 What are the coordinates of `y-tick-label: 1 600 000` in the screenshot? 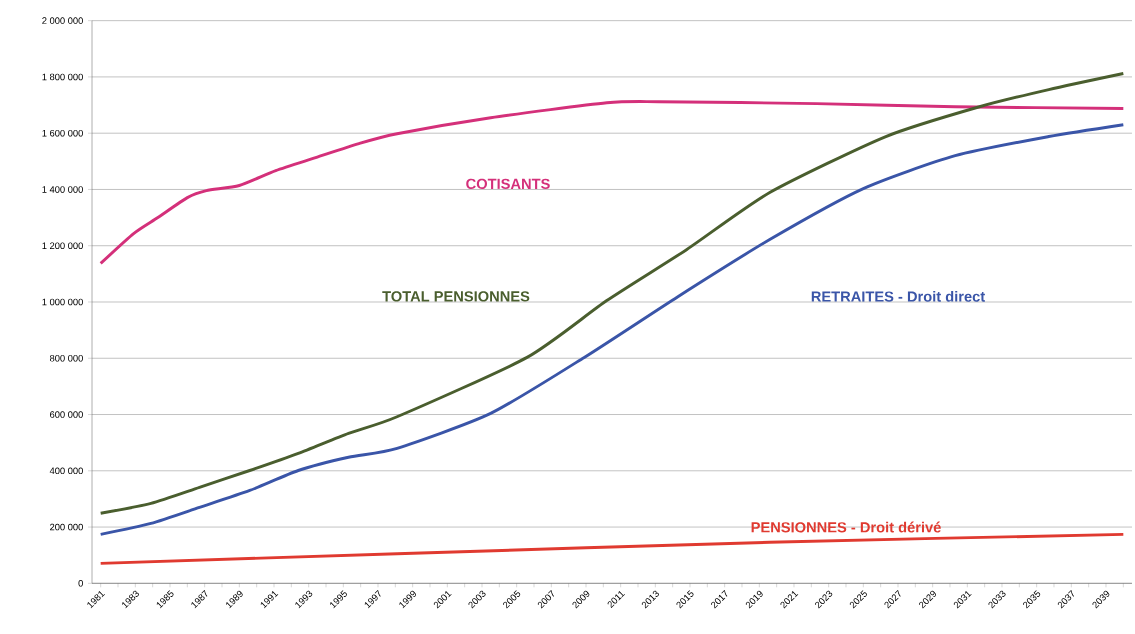 It's located at (62, 133).